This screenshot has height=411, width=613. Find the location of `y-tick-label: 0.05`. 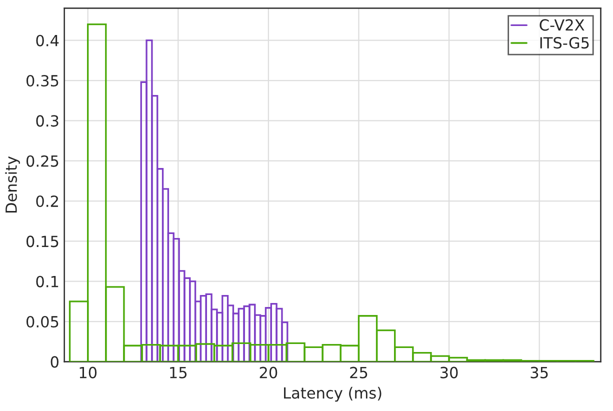

y-tick-label: 0.05 is located at coordinates (42, 322).